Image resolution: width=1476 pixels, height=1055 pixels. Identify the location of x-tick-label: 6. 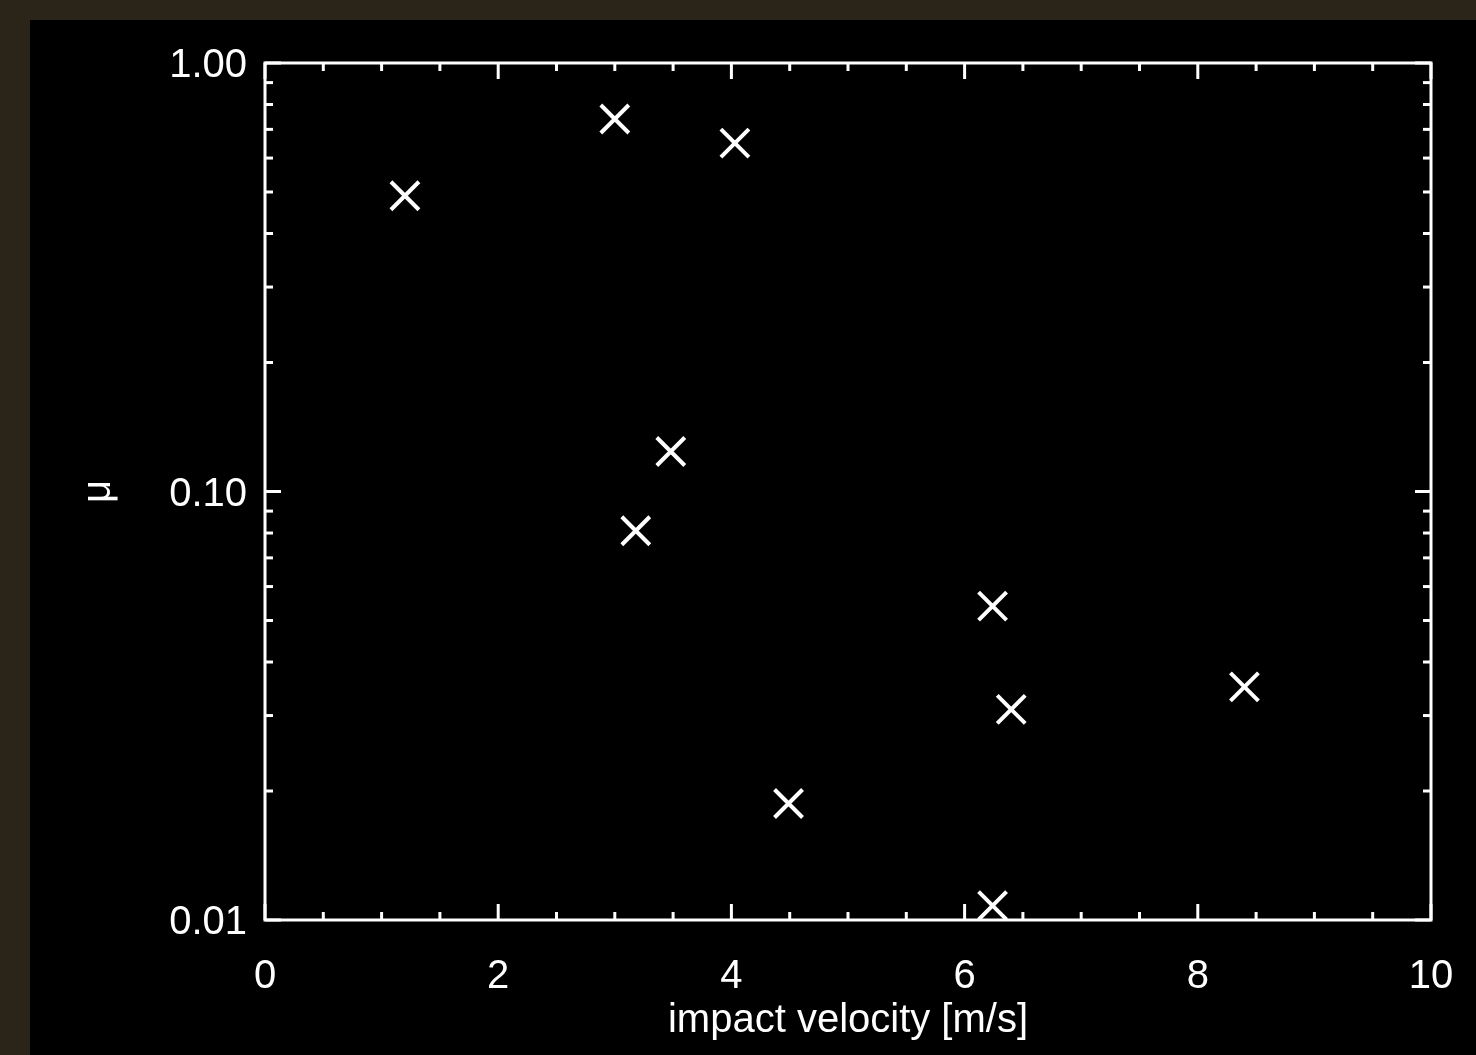
(964, 974).